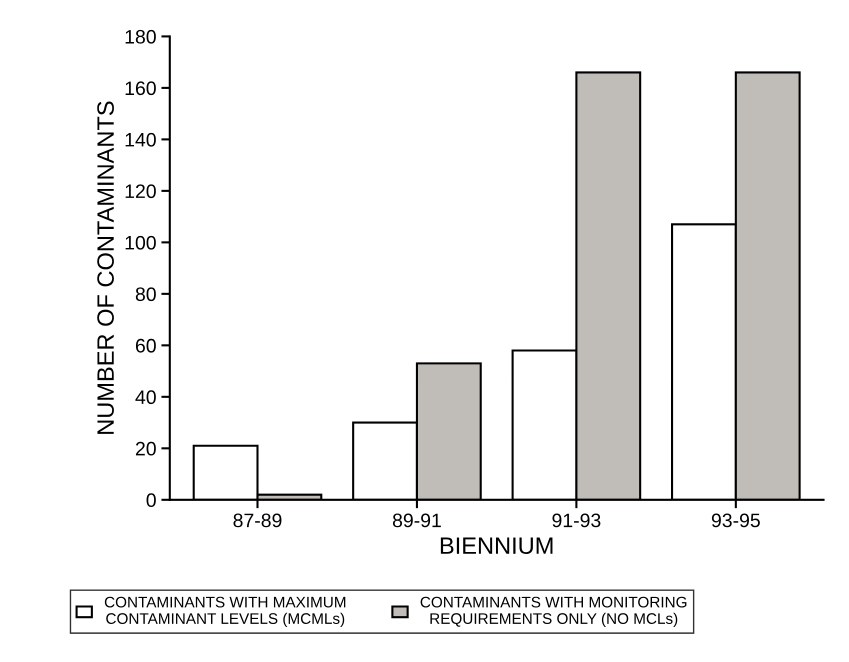 The width and height of the screenshot is (849, 662). Describe the element at coordinates (146, 294) in the screenshot. I see `y-tick-label: 80` at that location.